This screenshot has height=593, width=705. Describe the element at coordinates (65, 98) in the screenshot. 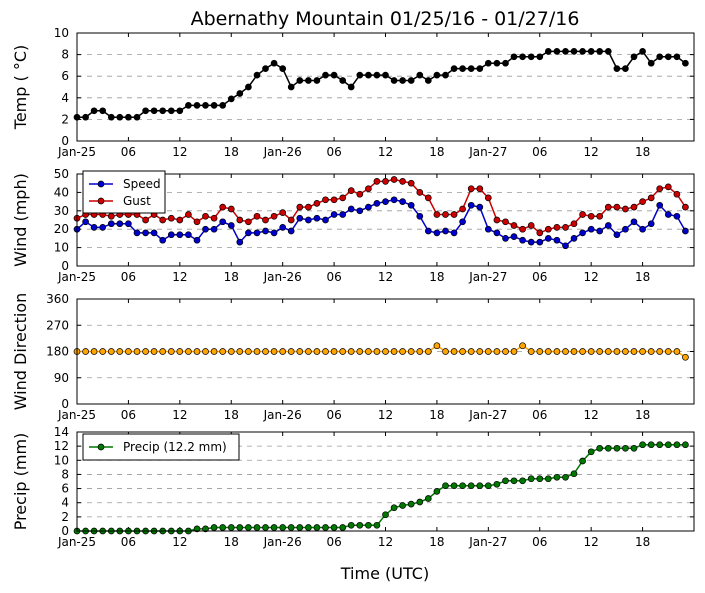

I see `y-tick-label: 4` at that location.